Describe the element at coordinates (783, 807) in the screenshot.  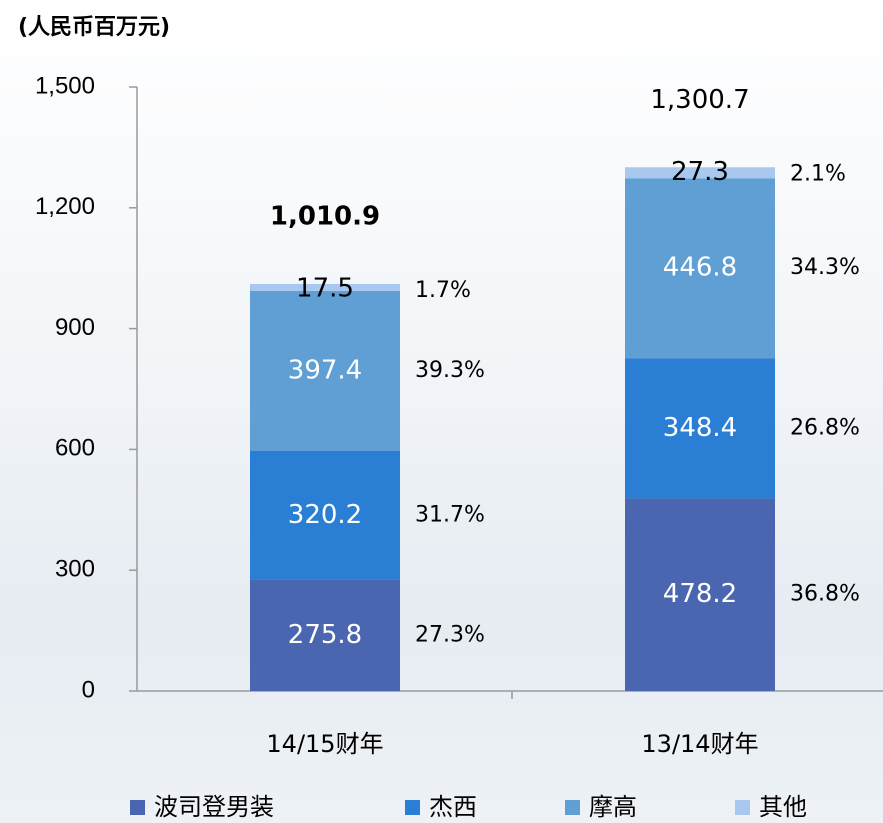
I see `legend-label: 其他` at that location.